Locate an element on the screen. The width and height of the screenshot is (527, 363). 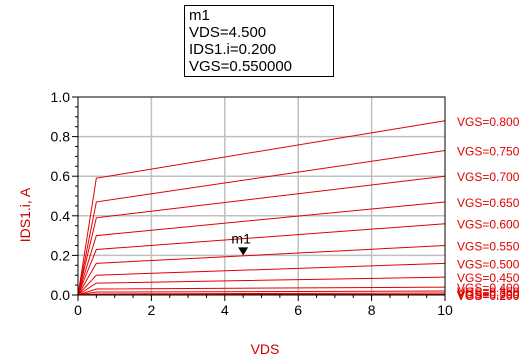
series-label: VGS=0.650 is located at coordinates (488, 203).